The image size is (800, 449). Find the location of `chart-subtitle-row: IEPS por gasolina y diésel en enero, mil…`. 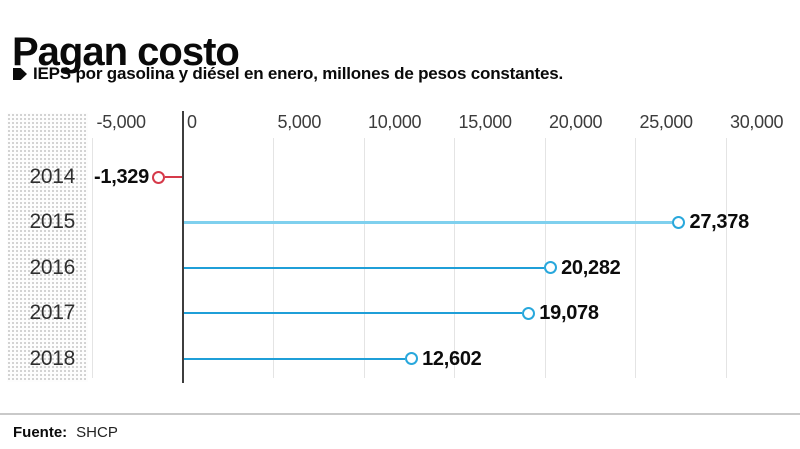

chart-subtitle-row: IEPS por gasolina y diésel en enero, mil… is located at coordinates (288, 74).